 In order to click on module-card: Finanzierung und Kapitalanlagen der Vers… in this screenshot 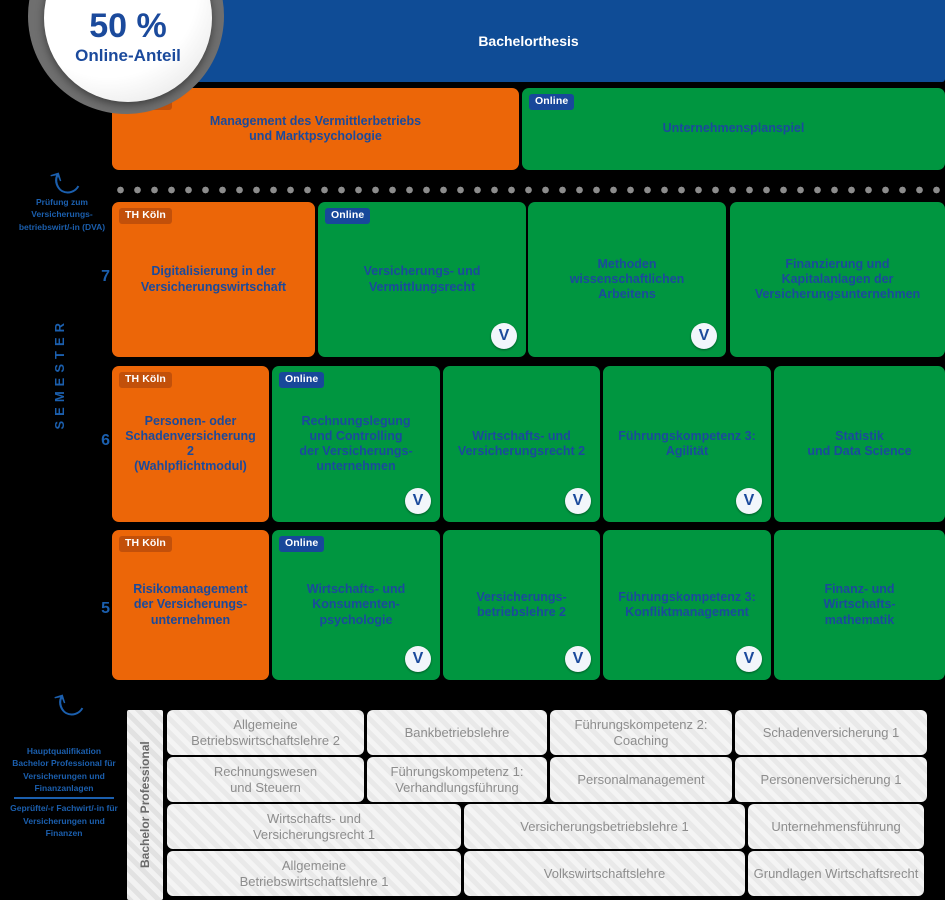, I will do `click(837, 279)`.